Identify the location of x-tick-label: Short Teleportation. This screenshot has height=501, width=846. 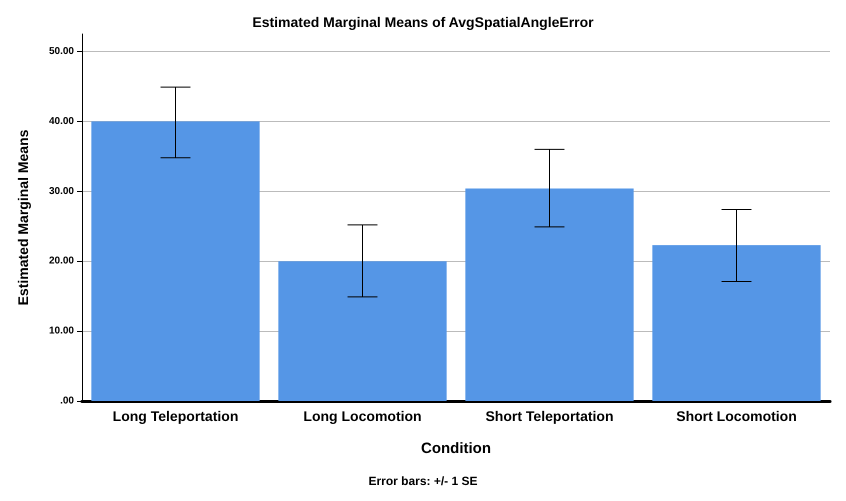
(549, 416).